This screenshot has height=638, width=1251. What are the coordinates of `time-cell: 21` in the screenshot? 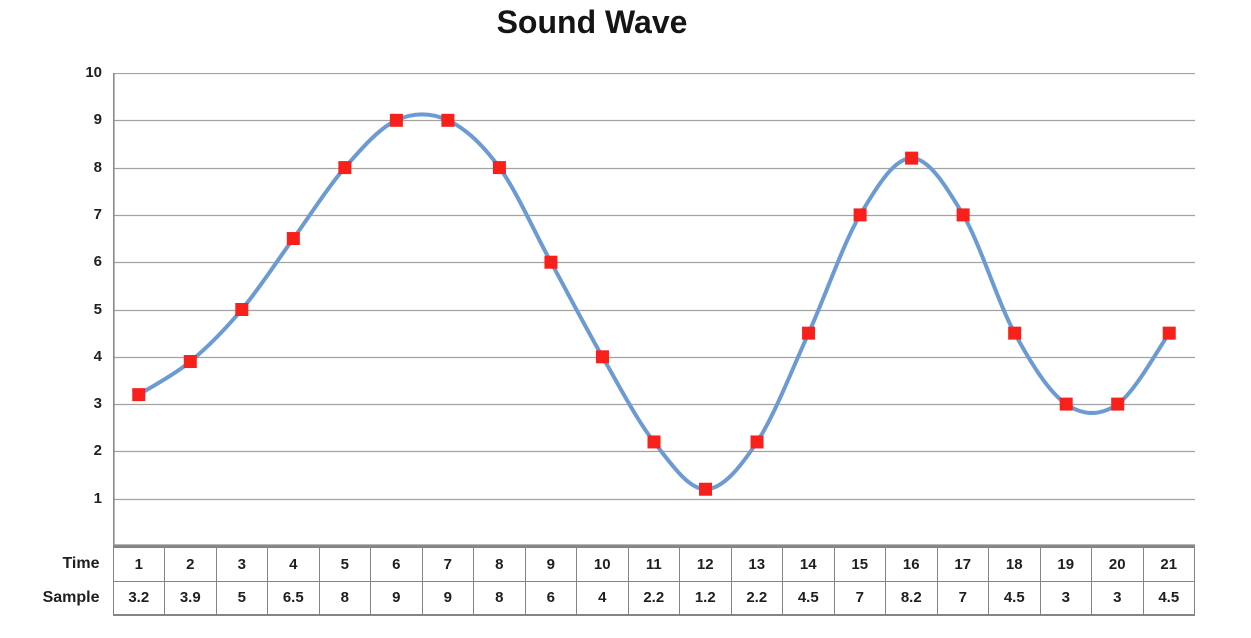 It's located at (1168, 564).